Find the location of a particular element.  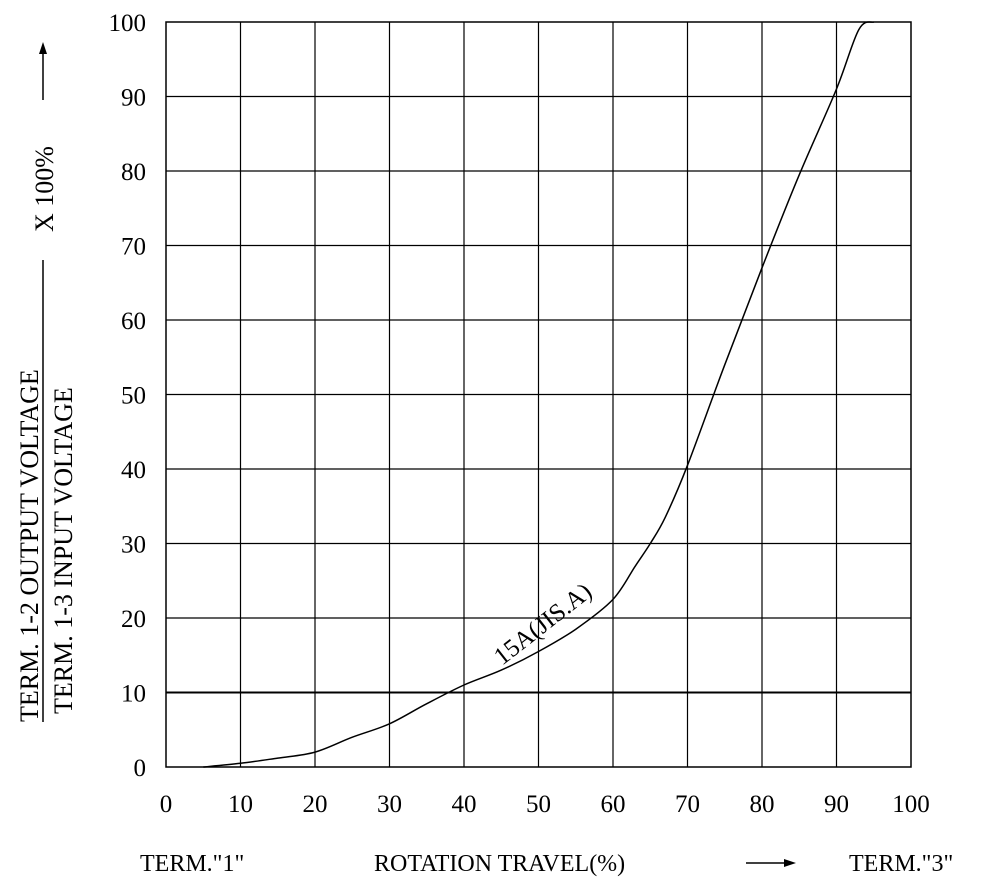

x-right-label: TERM."3" is located at coordinates (901, 864).